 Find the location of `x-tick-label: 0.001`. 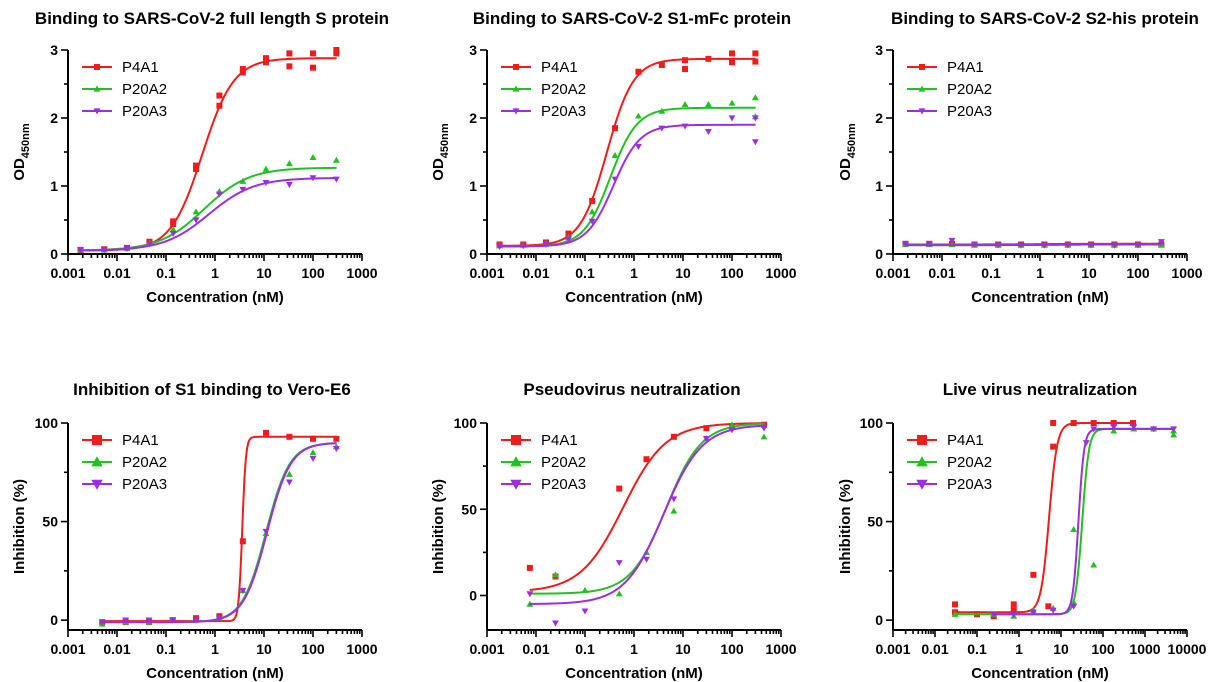

x-tick-label: 0.001 is located at coordinates (892, 649).